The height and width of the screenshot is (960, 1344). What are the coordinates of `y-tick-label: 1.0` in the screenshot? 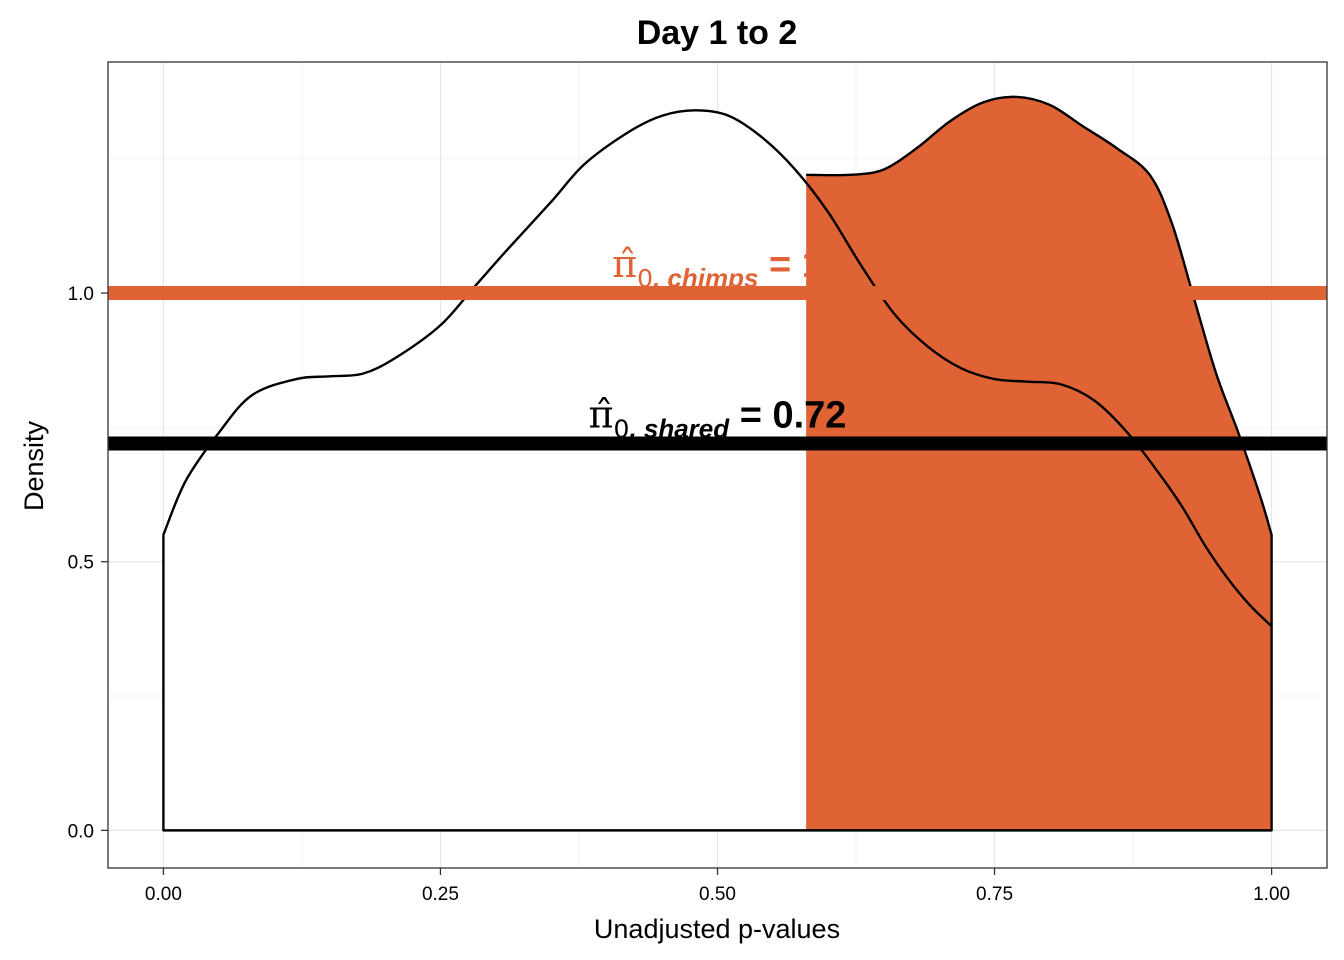 It's located at (81, 294).